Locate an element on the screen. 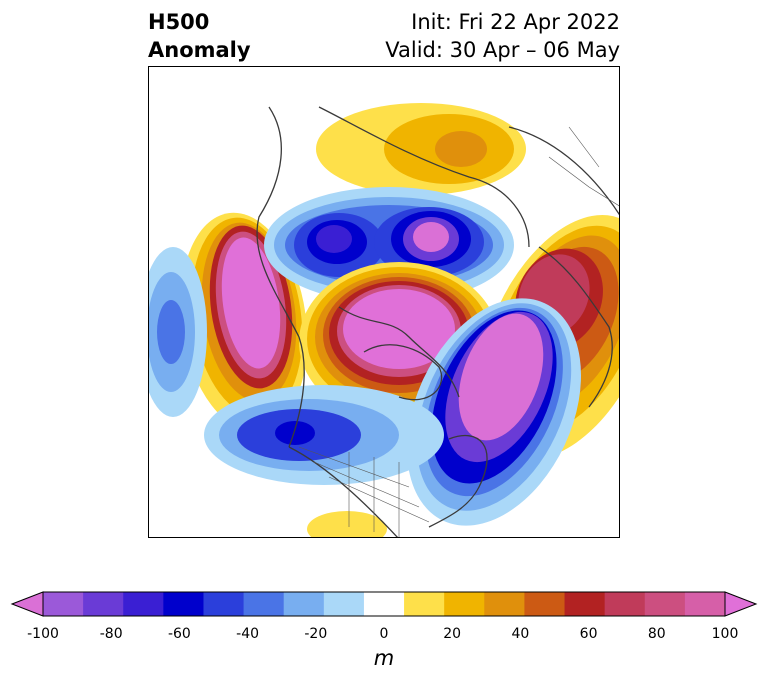 This screenshot has width=768, height=684. map-title: H500 Anomaly is located at coordinates (199, 36).